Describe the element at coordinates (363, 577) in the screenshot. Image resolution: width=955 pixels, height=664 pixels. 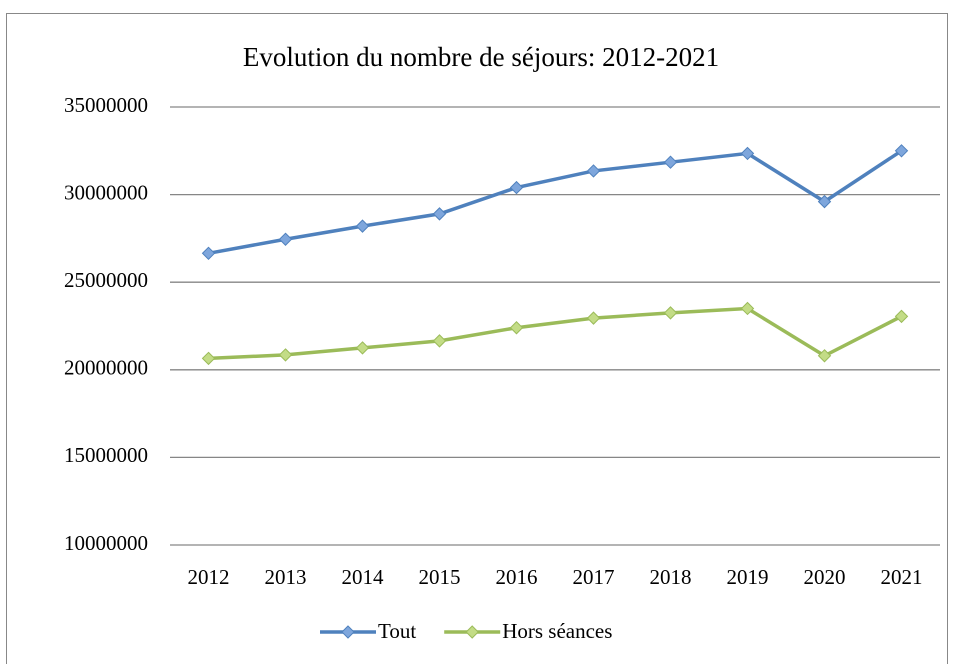
I see `x-tick-label: 2014` at that location.